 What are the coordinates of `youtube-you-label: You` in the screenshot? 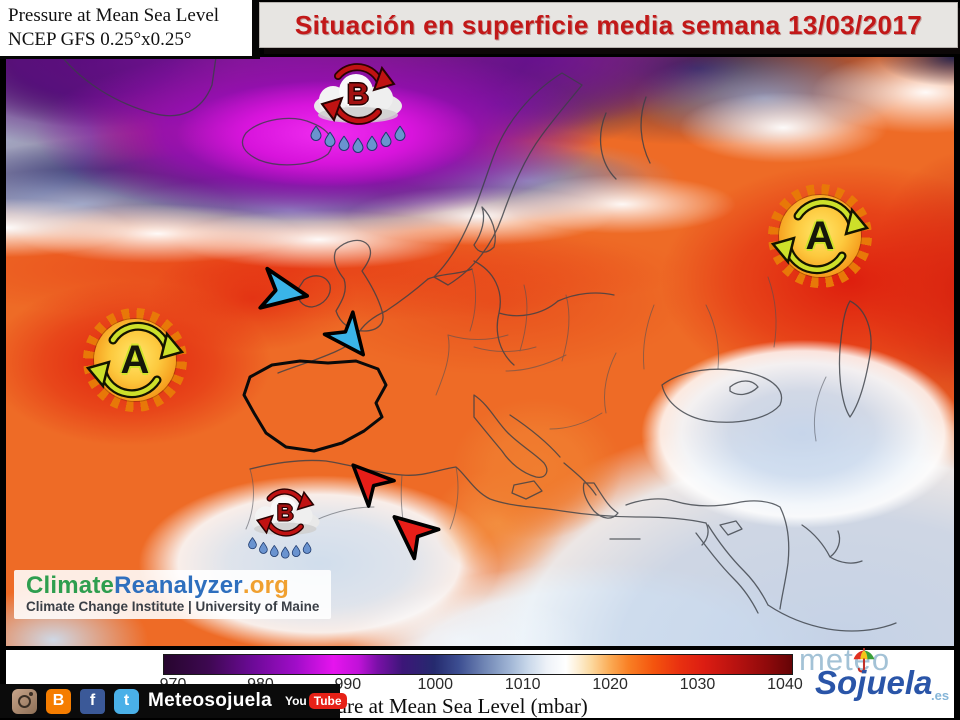 It's located at (295, 701).